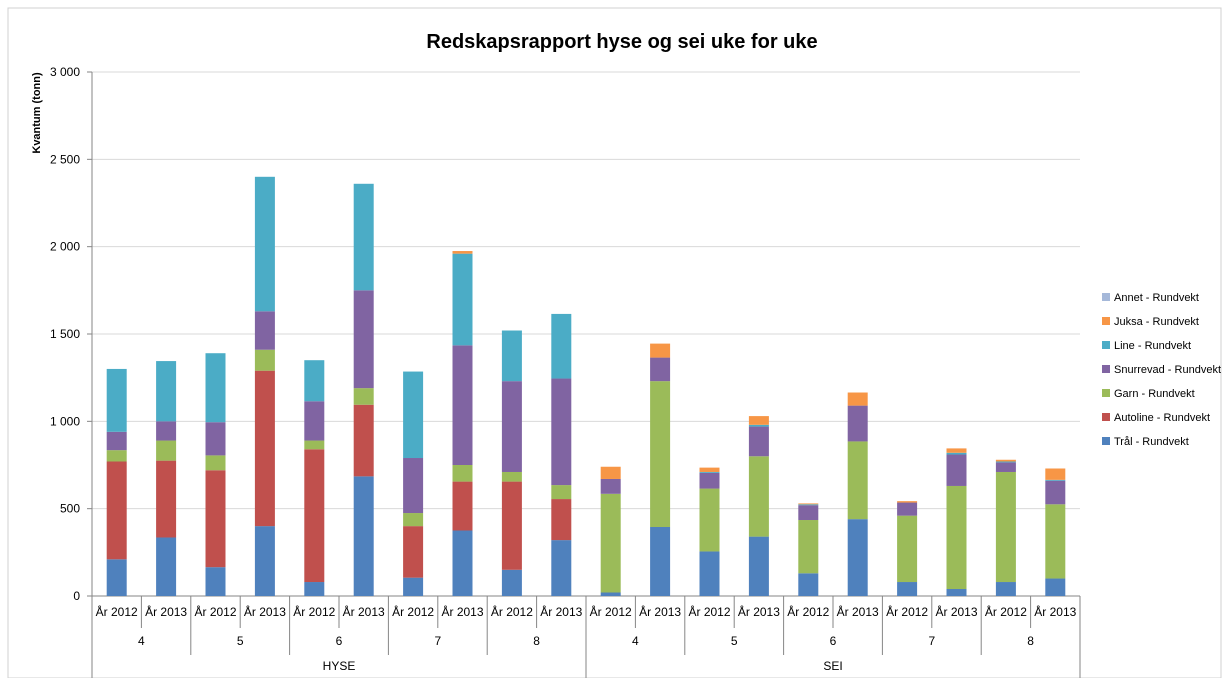 This screenshot has width=1229, height=678. Describe the element at coordinates (65, 159) in the screenshot. I see `y-tick-label: 2 500` at that location.